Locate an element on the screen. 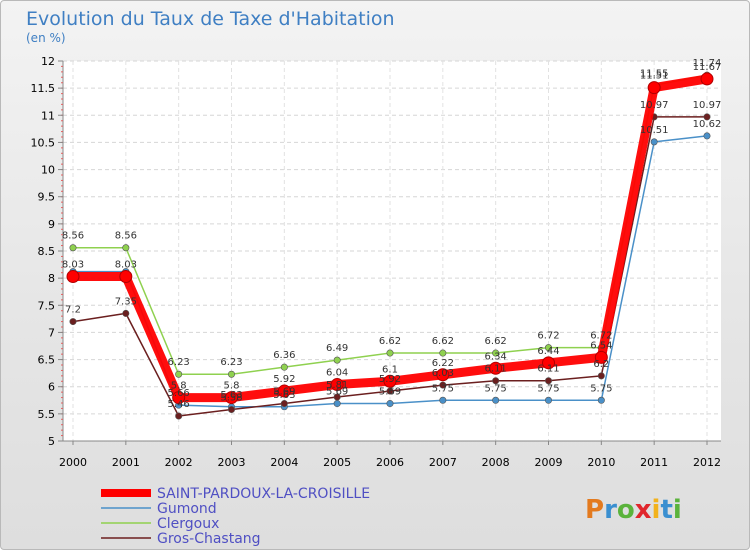 This screenshot has width=750, height=550. data-label: 10.97 is located at coordinates (707, 105).